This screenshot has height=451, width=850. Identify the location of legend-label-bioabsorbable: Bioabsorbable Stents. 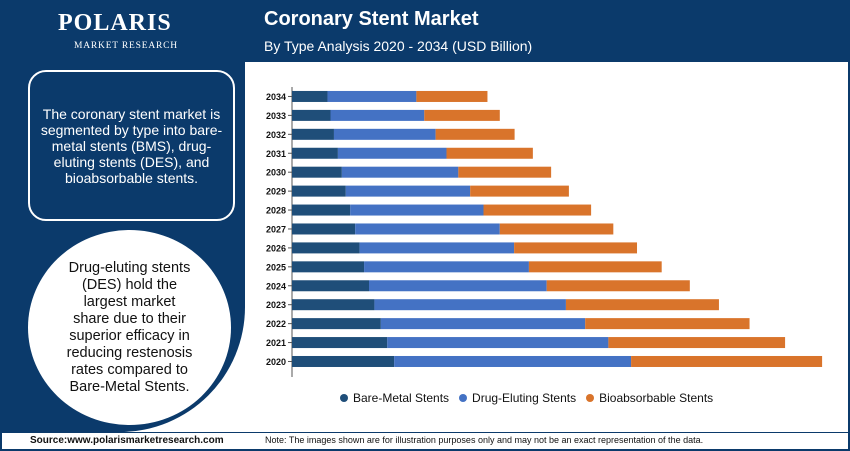
(656, 398).